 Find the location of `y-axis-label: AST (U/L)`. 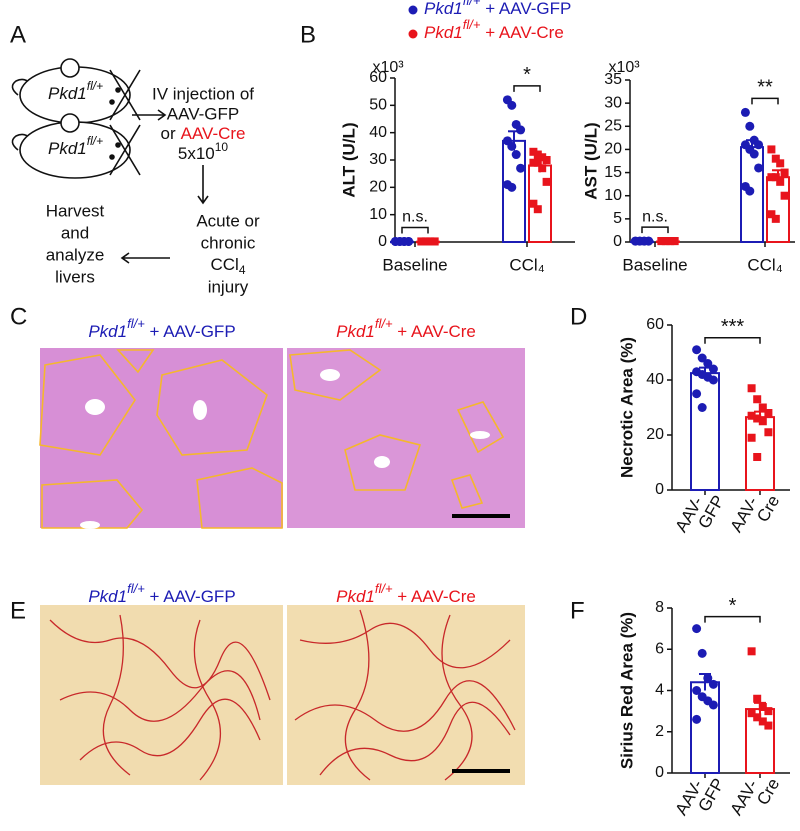

y-axis-label: AST (U/L) is located at coordinates (590, 160).